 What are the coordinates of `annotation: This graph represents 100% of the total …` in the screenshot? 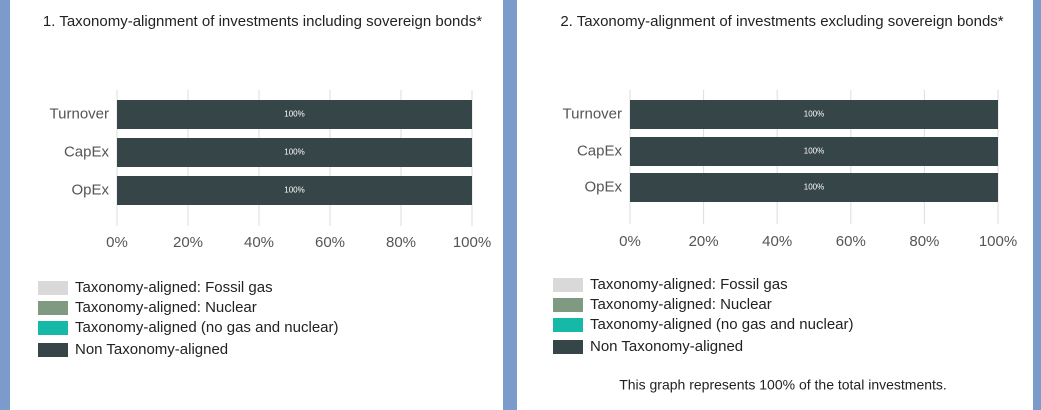 It's located at (783, 385).